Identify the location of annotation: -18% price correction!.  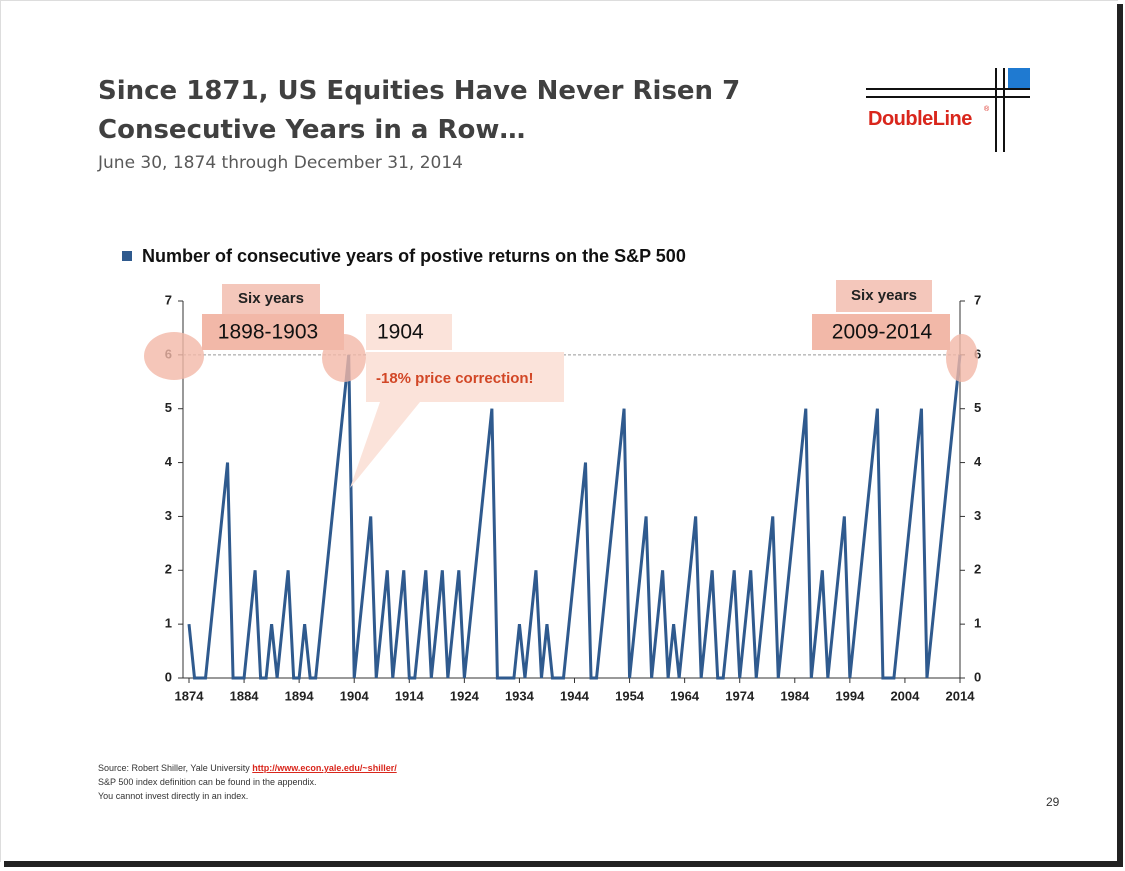
(455, 378).